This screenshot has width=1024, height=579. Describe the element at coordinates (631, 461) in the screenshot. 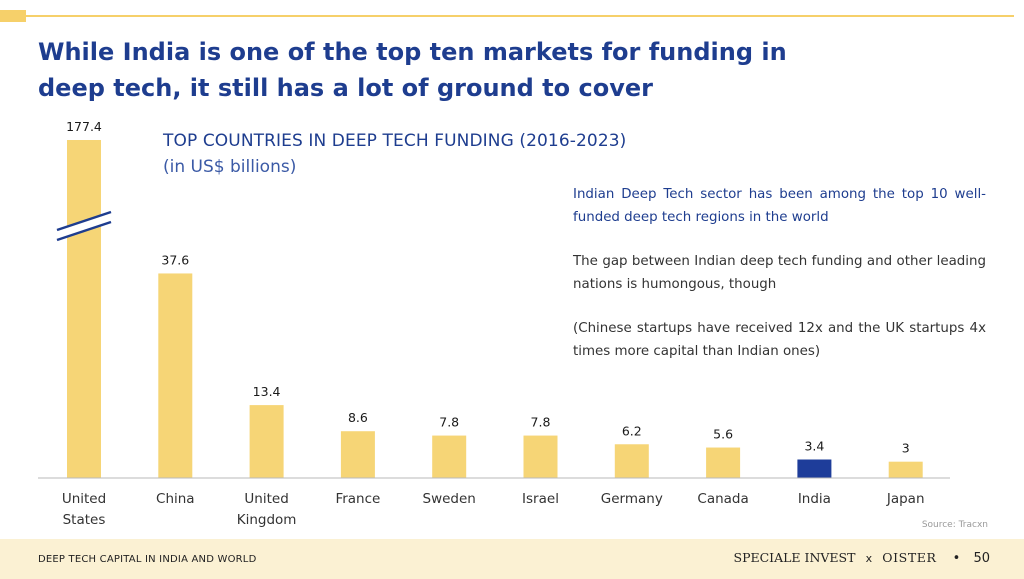

I see `bar-germany` at that location.